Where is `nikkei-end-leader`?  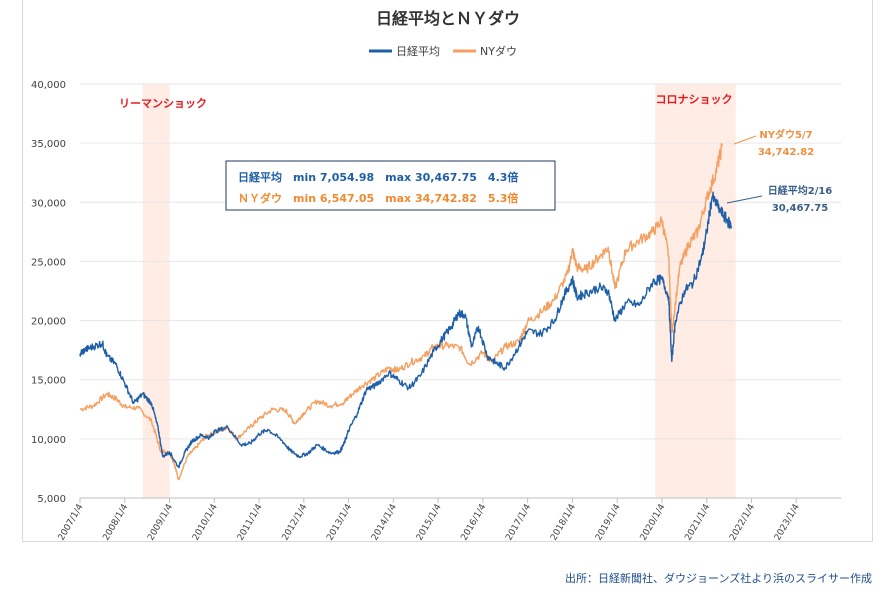 nikkei-end-leader is located at coordinates (744, 199).